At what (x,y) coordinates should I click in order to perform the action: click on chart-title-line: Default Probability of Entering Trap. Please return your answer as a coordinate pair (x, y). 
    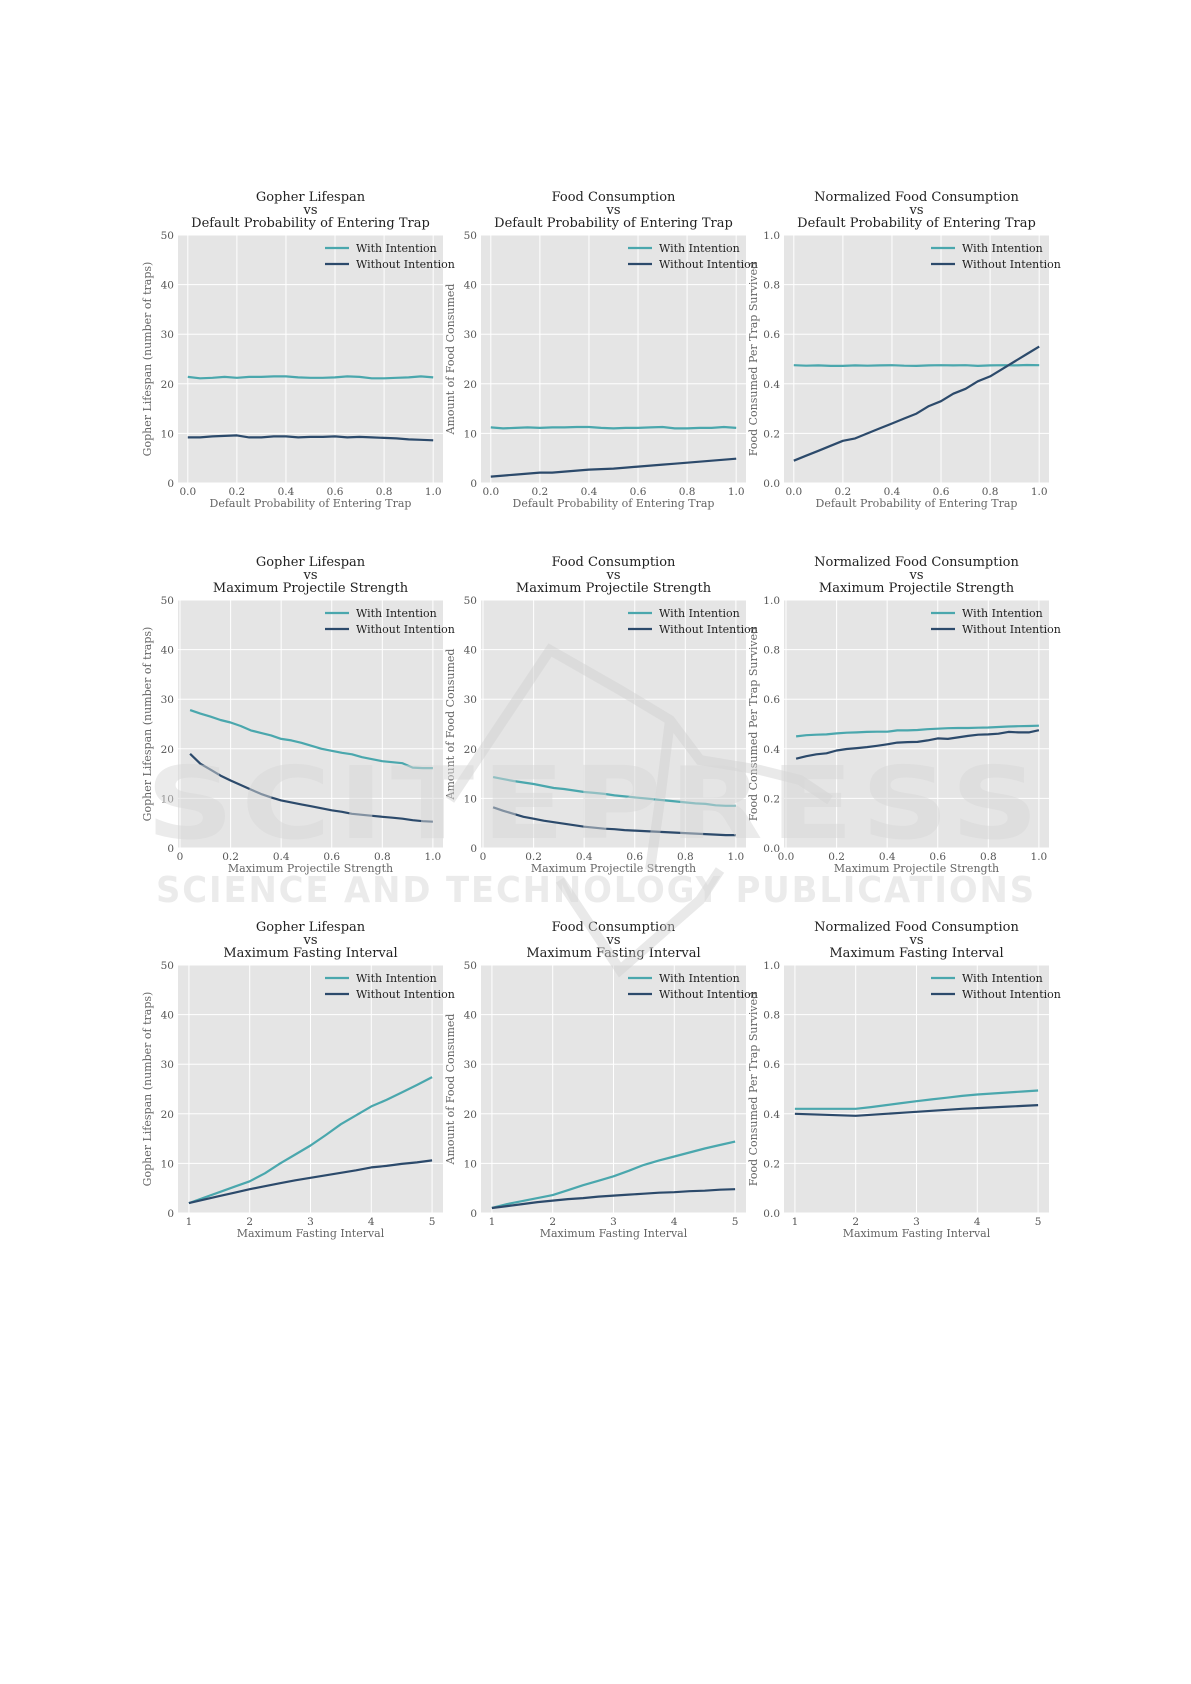
    Looking at the image, I should click on (613, 223).